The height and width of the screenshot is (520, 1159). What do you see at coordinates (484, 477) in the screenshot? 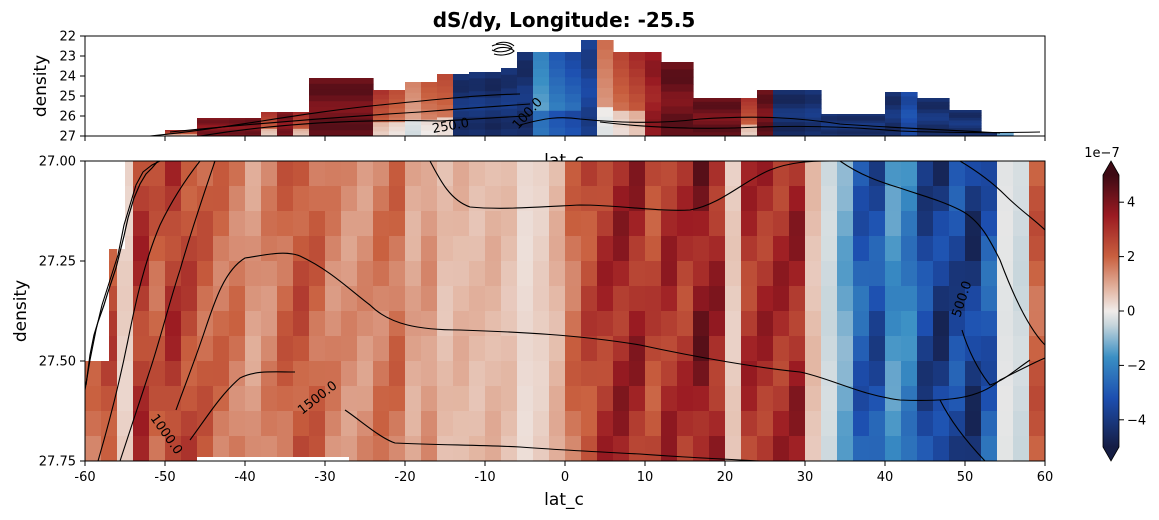
I see `x-tick-label: -10` at bounding box center [484, 477].